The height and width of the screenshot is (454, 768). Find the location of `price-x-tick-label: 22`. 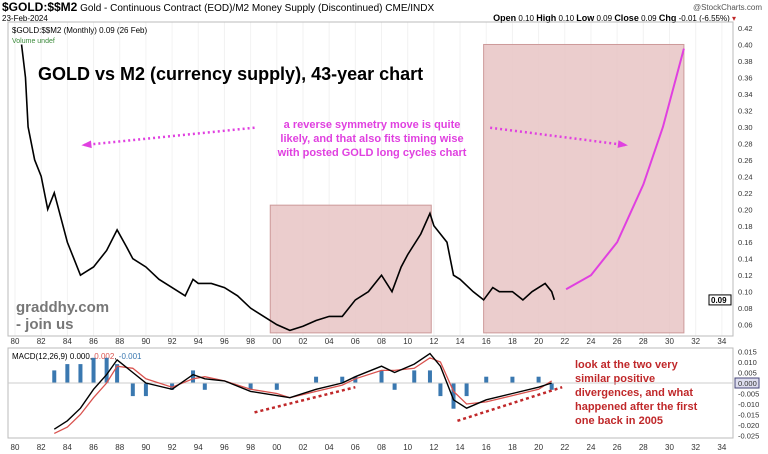

price-x-tick-label: 22 is located at coordinates (564, 341).